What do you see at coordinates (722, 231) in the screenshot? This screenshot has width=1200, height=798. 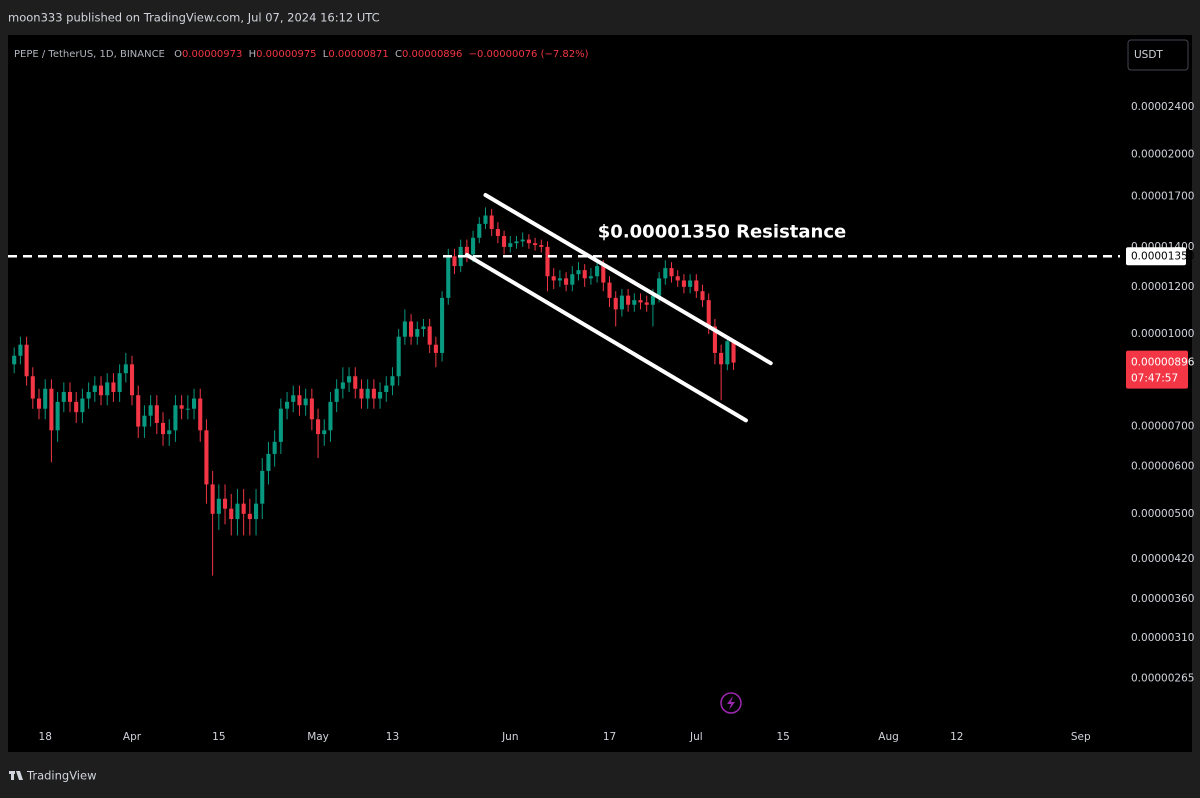 I see `resistance-annotation: $0.00001350 Resistance` at bounding box center [722, 231].